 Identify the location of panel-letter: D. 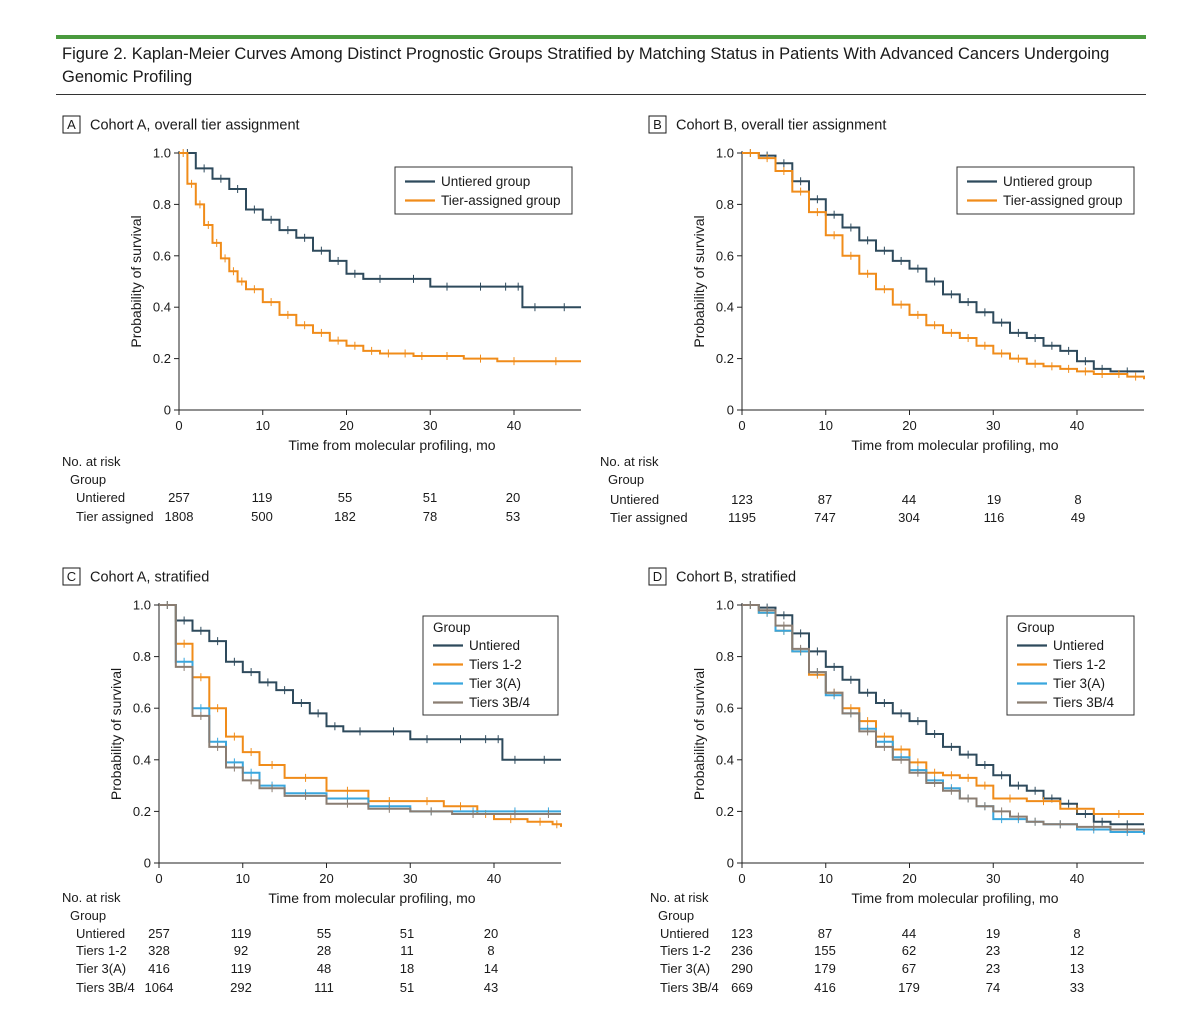
(657, 576).